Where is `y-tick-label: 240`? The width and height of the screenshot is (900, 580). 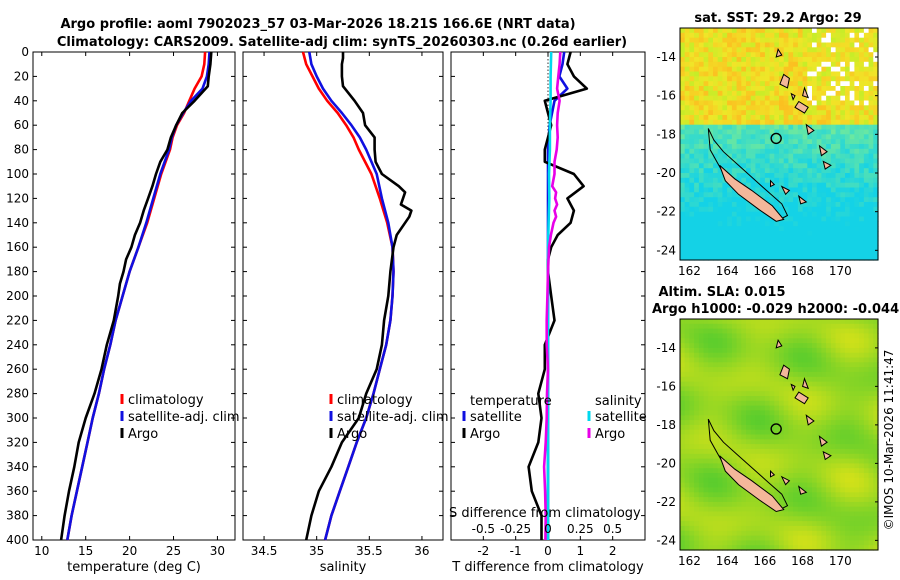 y-tick-label: 240 is located at coordinates (17, 345).